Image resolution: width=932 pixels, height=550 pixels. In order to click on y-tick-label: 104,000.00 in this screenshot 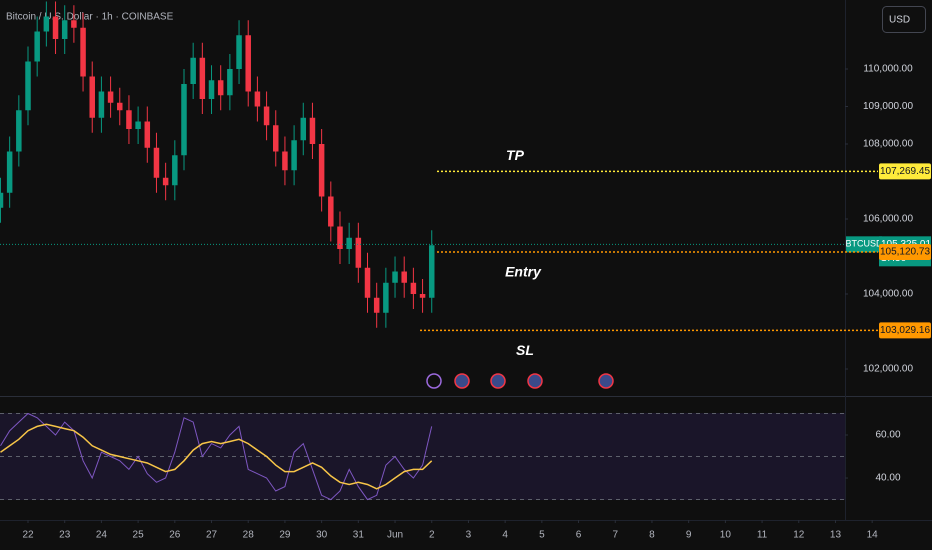, I will do `click(888, 294)`.